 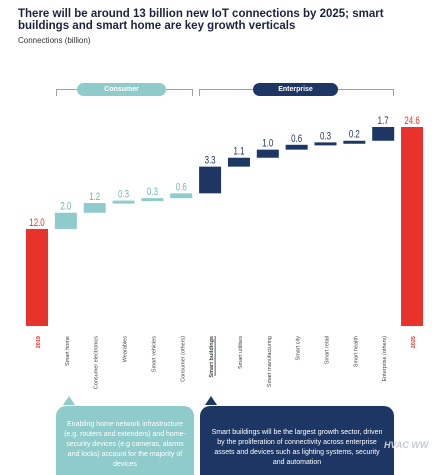 What do you see at coordinates (94, 208) in the screenshot?
I see `bar-consumer-electronics` at bounding box center [94, 208].